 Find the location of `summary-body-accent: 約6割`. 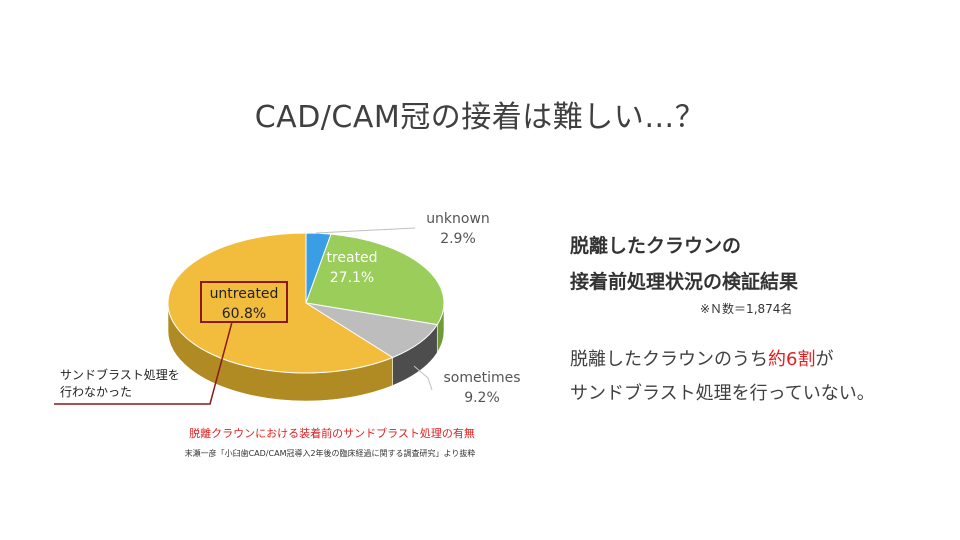

summary-body-accent: 約6割 is located at coordinates (792, 359).